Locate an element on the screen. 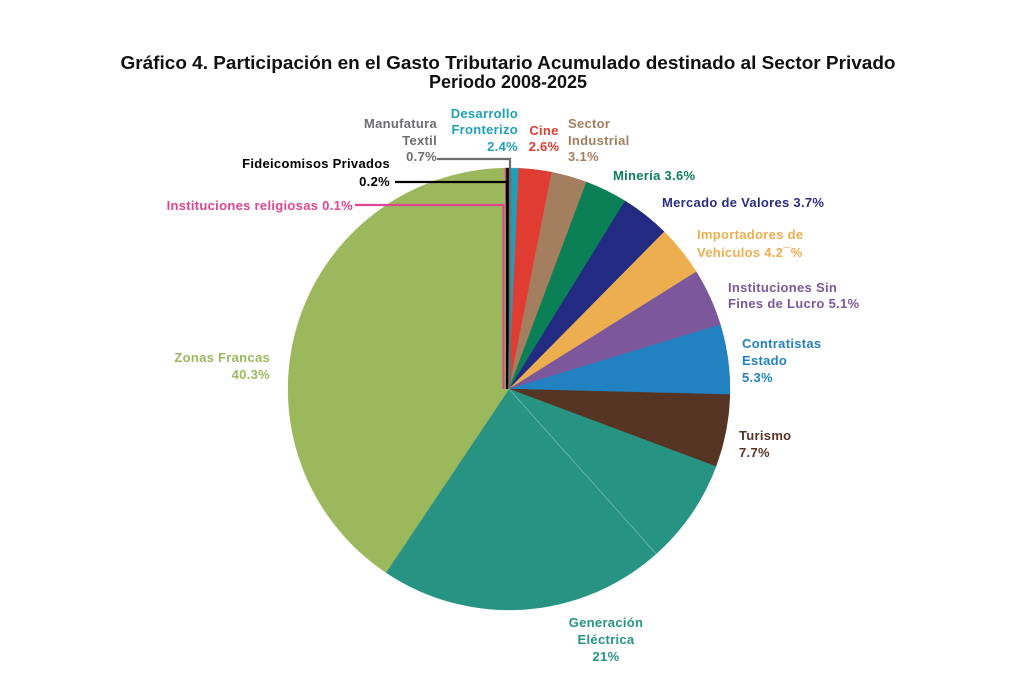 This screenshot has height=677, width=1013. label-line: Estado is located at coordinates (764, 360).